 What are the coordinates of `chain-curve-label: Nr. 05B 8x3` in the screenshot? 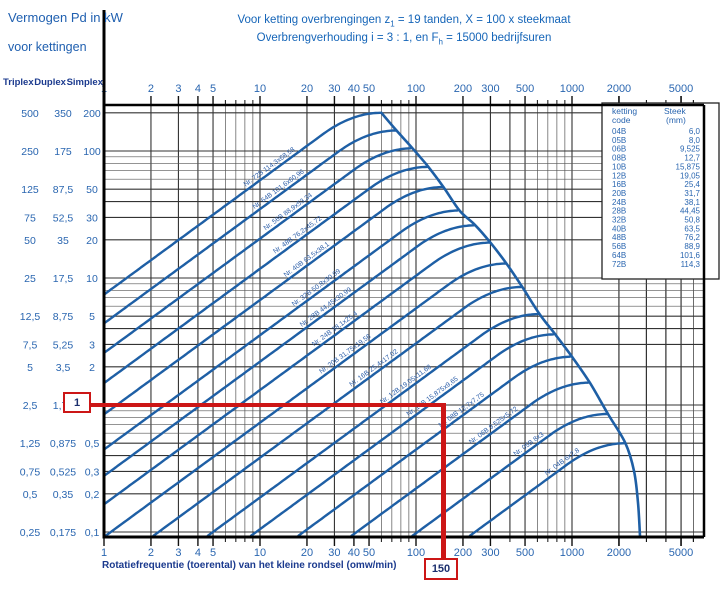 It's located at (529, 444).